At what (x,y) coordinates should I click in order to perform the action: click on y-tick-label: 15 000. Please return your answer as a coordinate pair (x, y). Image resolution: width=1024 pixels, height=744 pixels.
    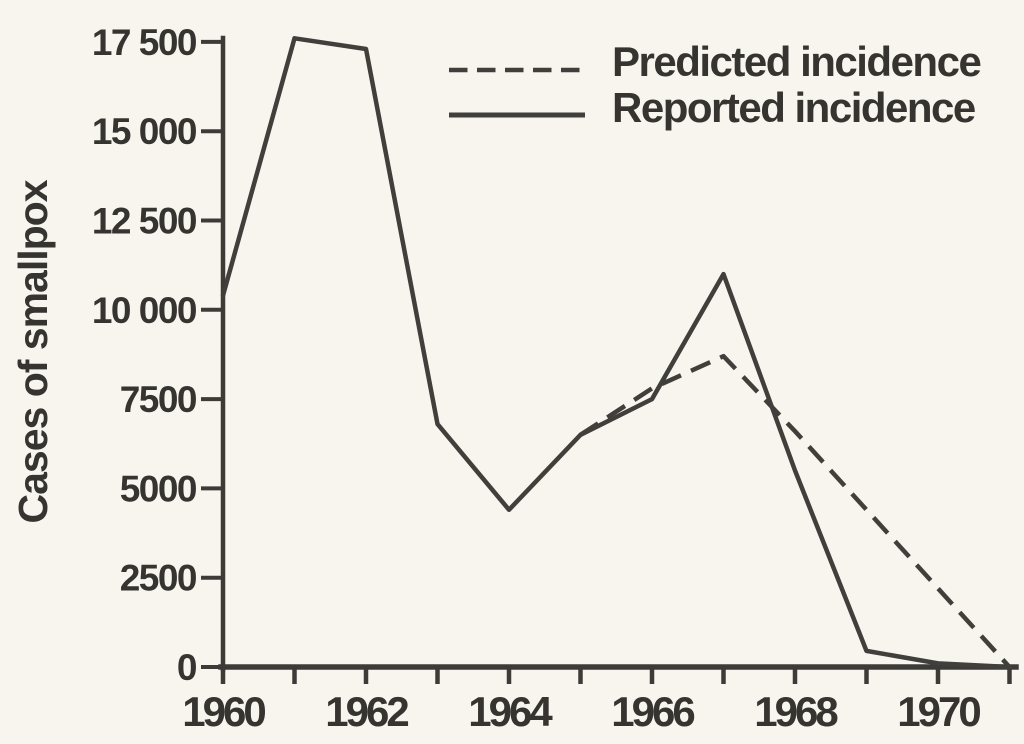
    Looking at the image, I should click on (144, 131).